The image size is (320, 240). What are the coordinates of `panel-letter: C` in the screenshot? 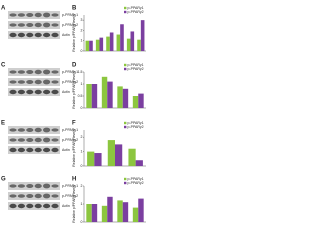 It's located at (3, 66).